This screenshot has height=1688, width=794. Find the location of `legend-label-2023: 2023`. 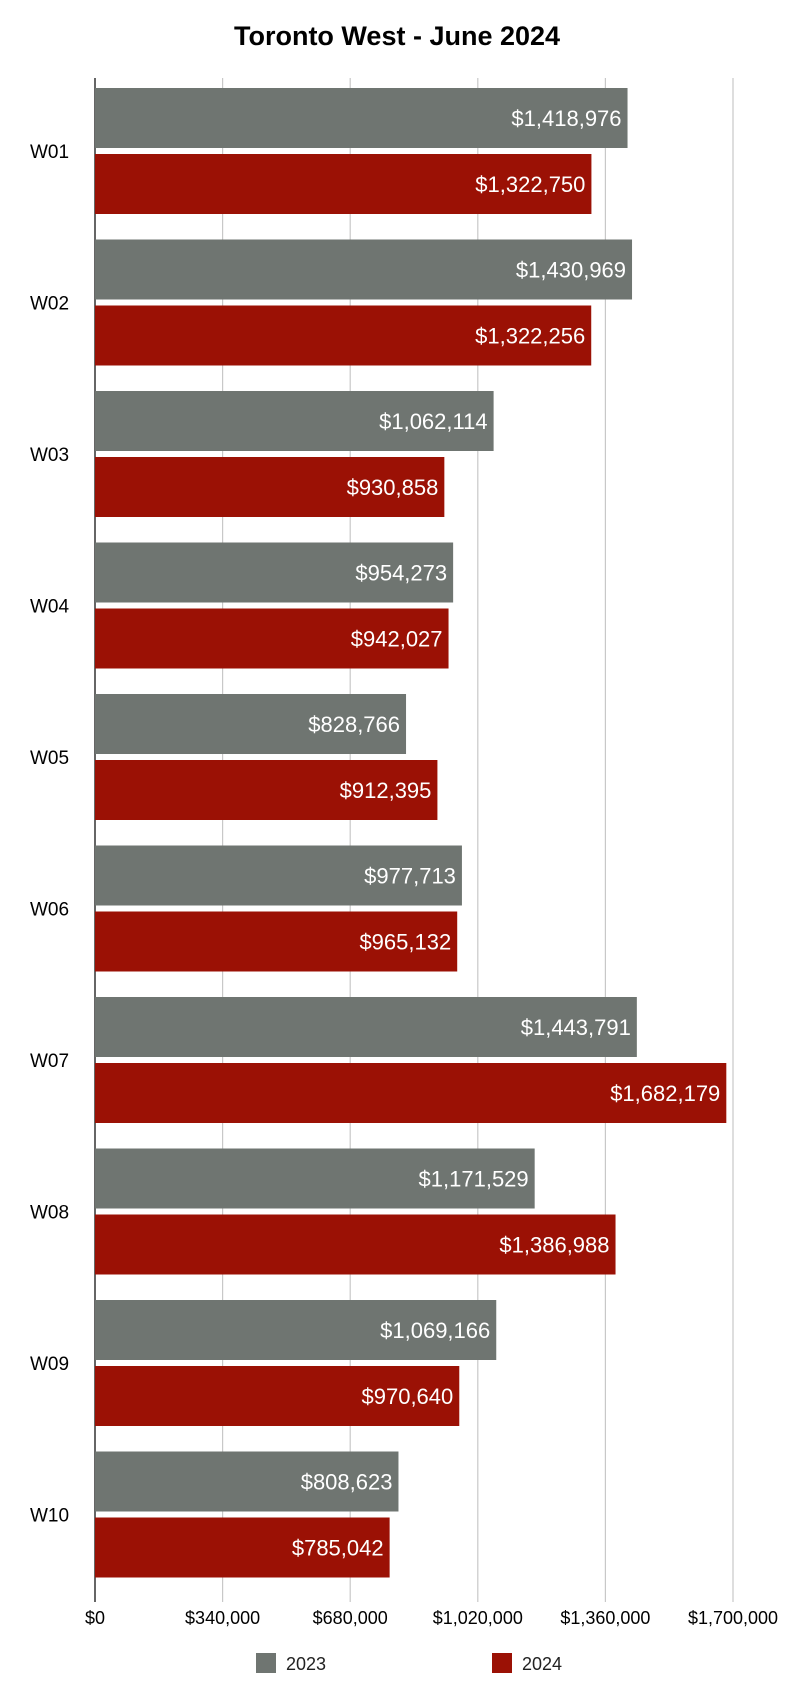

legend-label-2023: 2023 is located at coordinates (306, 1664).